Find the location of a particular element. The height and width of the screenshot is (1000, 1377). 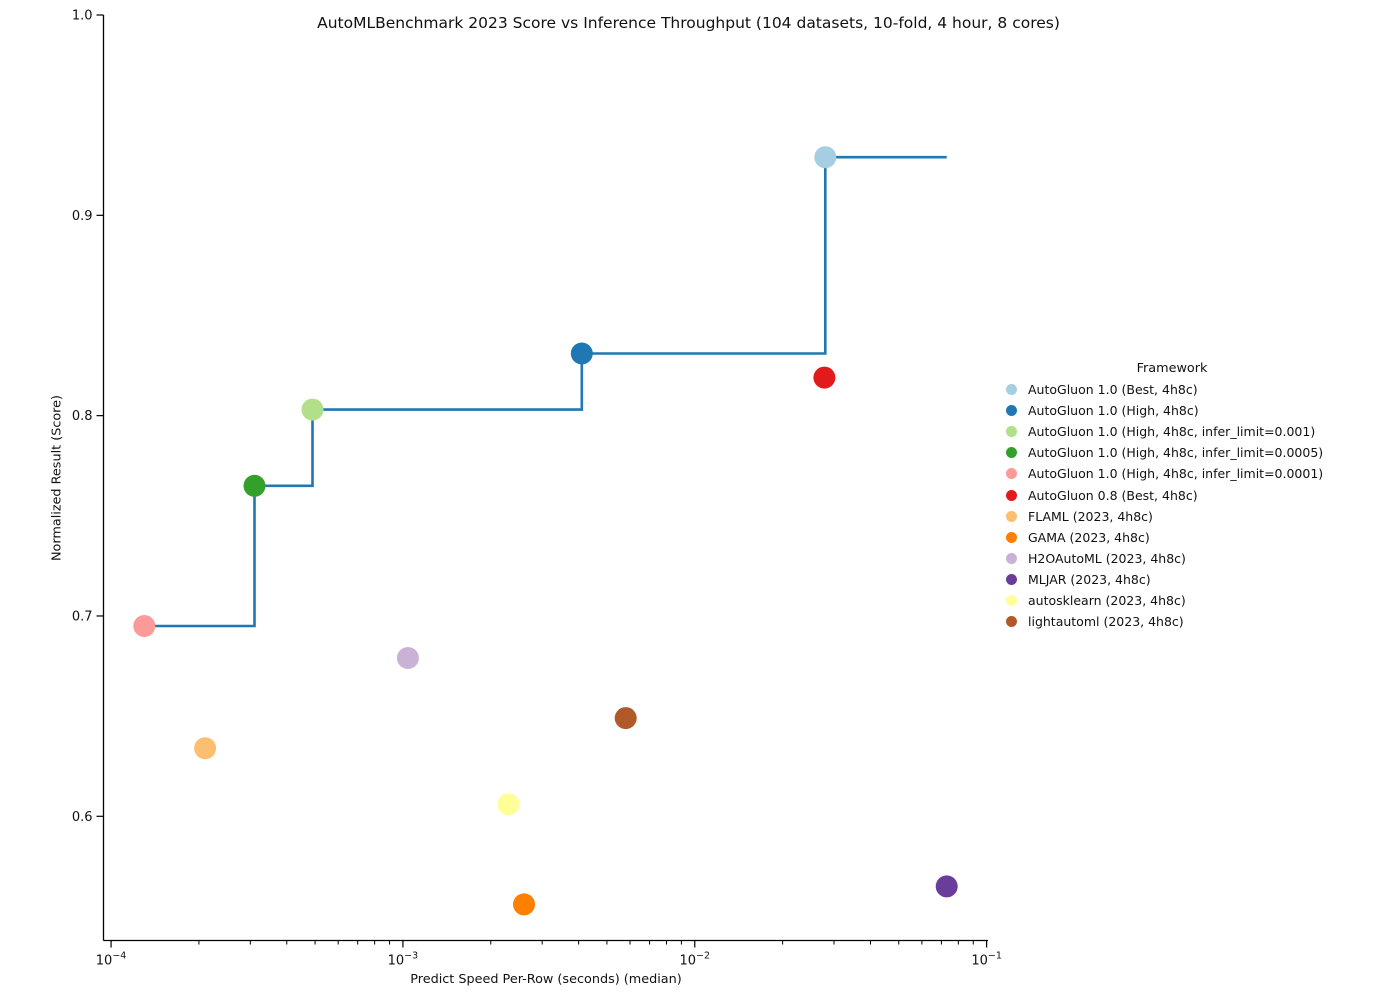

legend-item-label: GAMA (2023, 4h8c) is located at coordinates (1089, 537).